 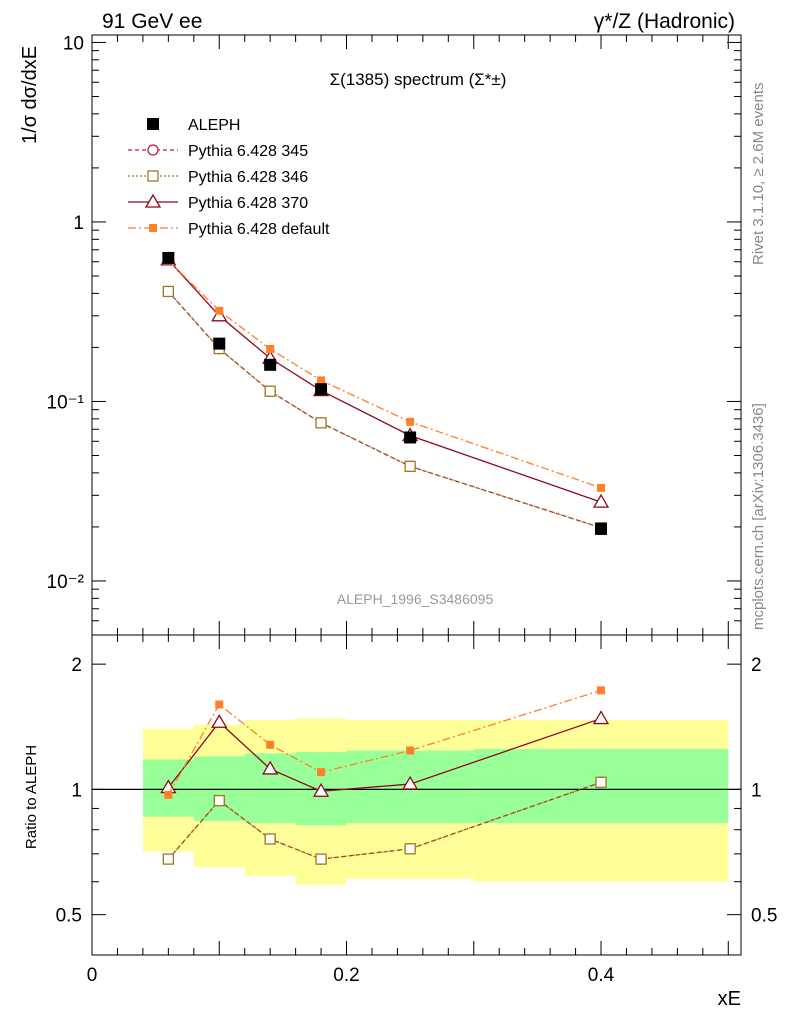 I want to click on pythia-6-428-370-line, so click(x=384, y=381).